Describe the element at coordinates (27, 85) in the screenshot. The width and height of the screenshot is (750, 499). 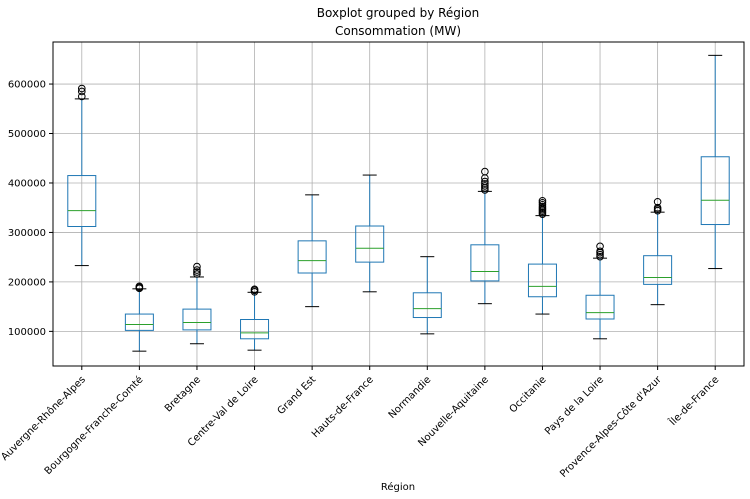
I see `y-tick-label: 600000` at that location.